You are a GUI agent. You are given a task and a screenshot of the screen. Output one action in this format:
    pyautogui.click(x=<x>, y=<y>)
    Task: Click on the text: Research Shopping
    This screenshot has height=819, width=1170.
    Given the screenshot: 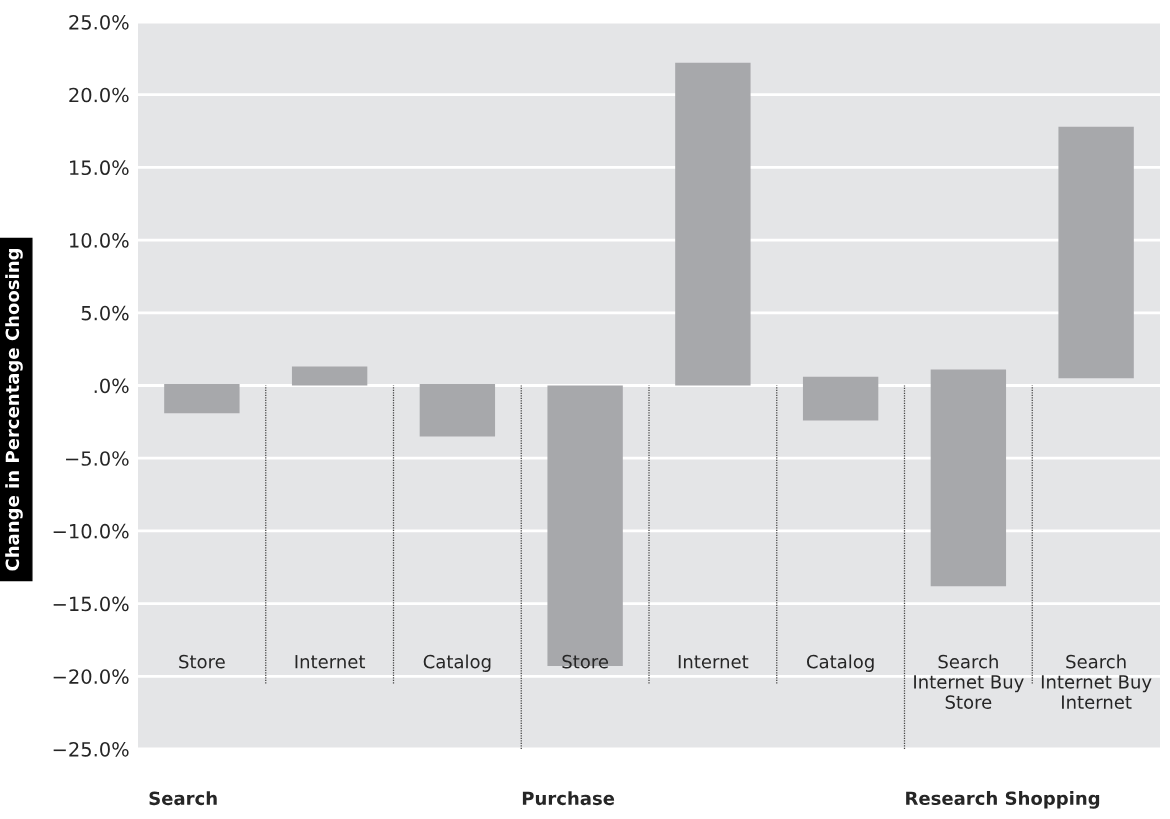 What is the action you would take?
    pyautogui.click(x=1003, y=800)
    